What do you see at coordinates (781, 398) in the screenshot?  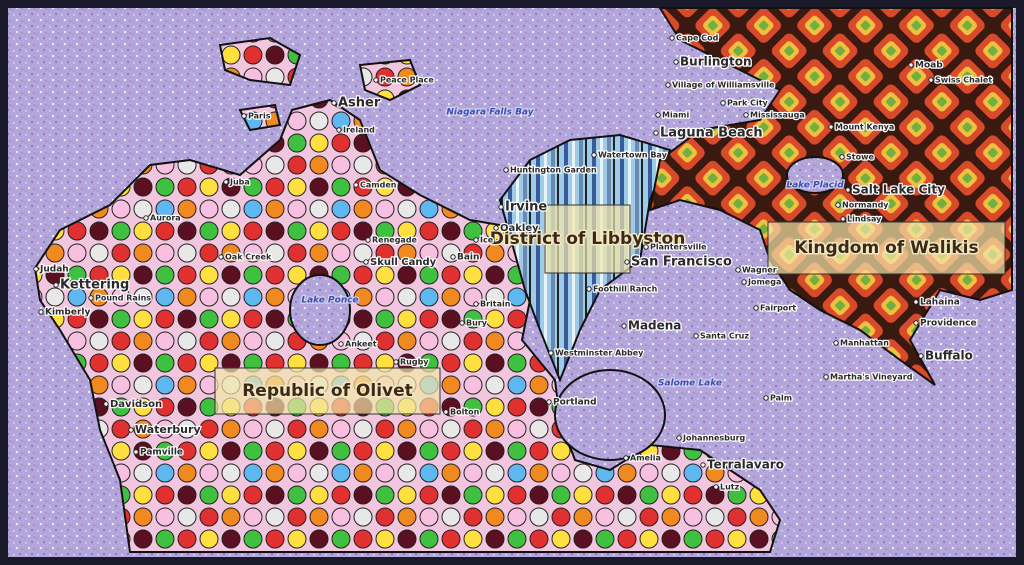 I see `place-label: Palm` at bounding box center [781, 398].